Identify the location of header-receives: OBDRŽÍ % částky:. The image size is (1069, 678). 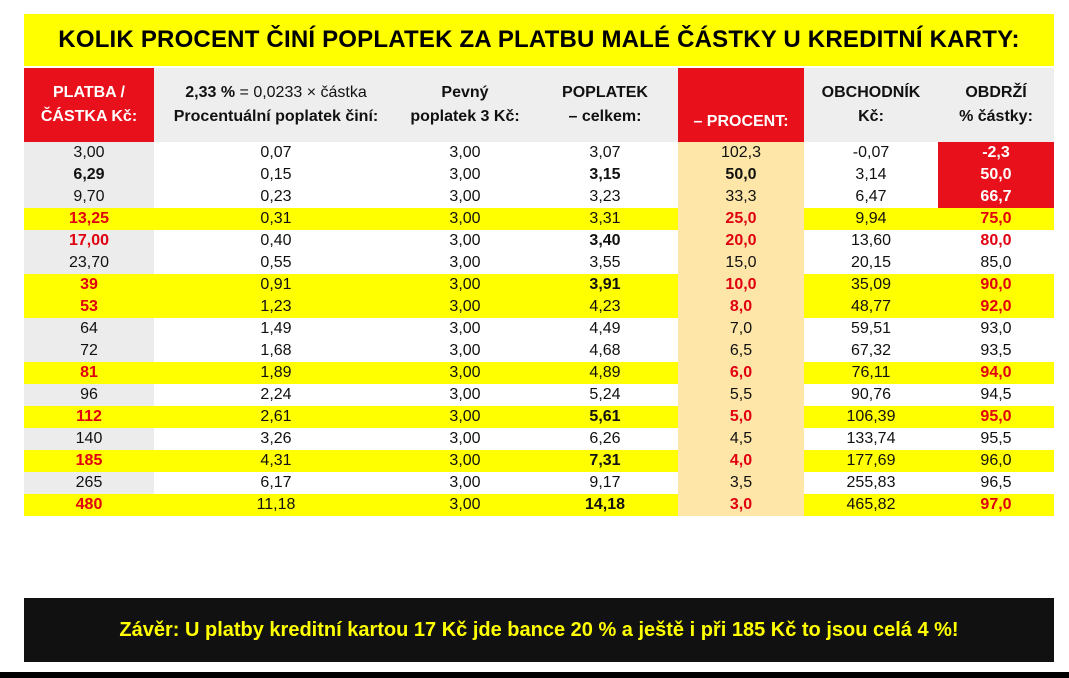
(996, 105).